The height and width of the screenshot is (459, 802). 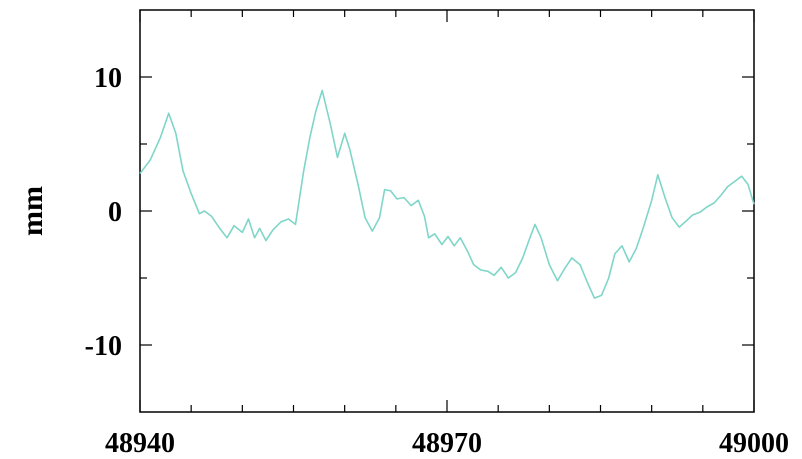 I want to click on x-tick-label: 49000, so click(x=754, y=443).